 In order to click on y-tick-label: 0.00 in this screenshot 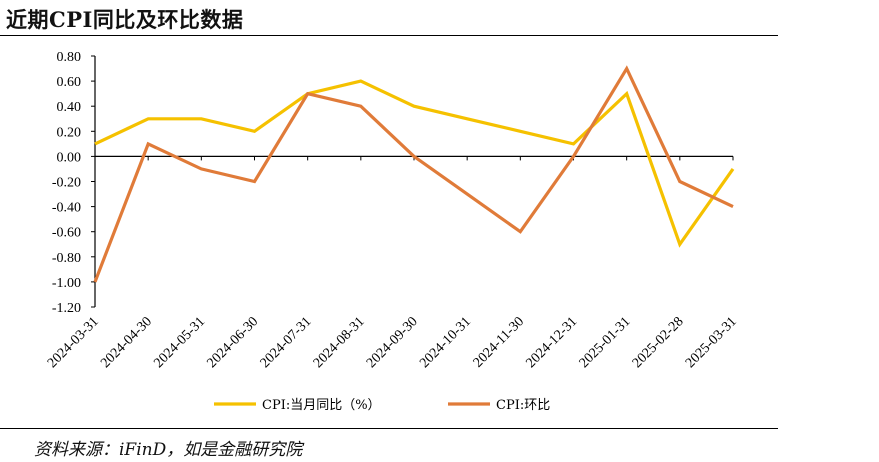, I will do `click(69, 157)`.